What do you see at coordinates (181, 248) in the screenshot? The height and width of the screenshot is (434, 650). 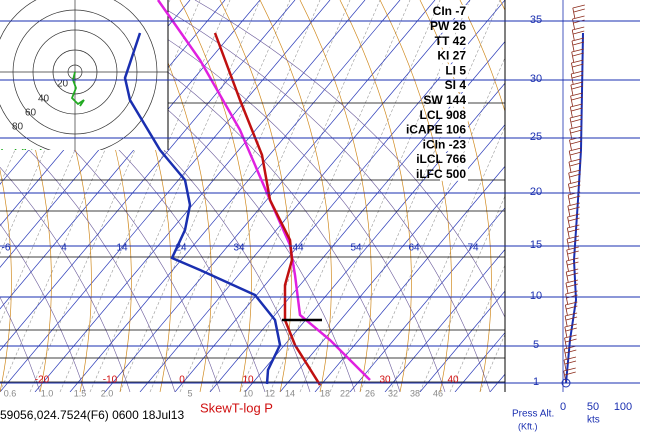 I see `theta-label: 24` at bounding box center [181, 248].